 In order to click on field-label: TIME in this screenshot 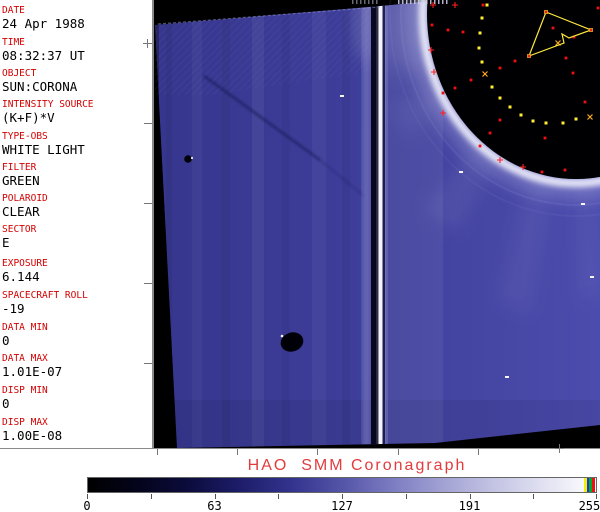, I will do `click(13, 42)`.